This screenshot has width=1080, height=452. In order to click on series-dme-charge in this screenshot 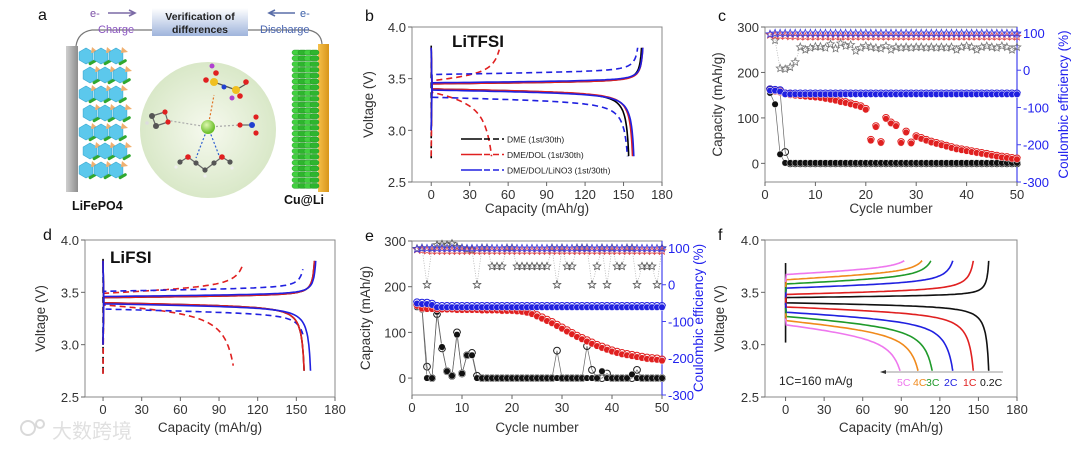, I will do `click(539, 341)`.